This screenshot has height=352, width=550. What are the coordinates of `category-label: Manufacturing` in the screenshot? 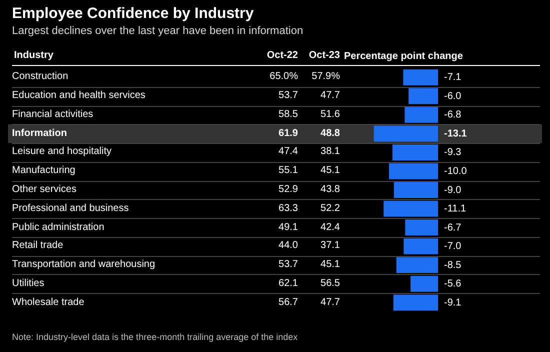 It's located at (44, 171).